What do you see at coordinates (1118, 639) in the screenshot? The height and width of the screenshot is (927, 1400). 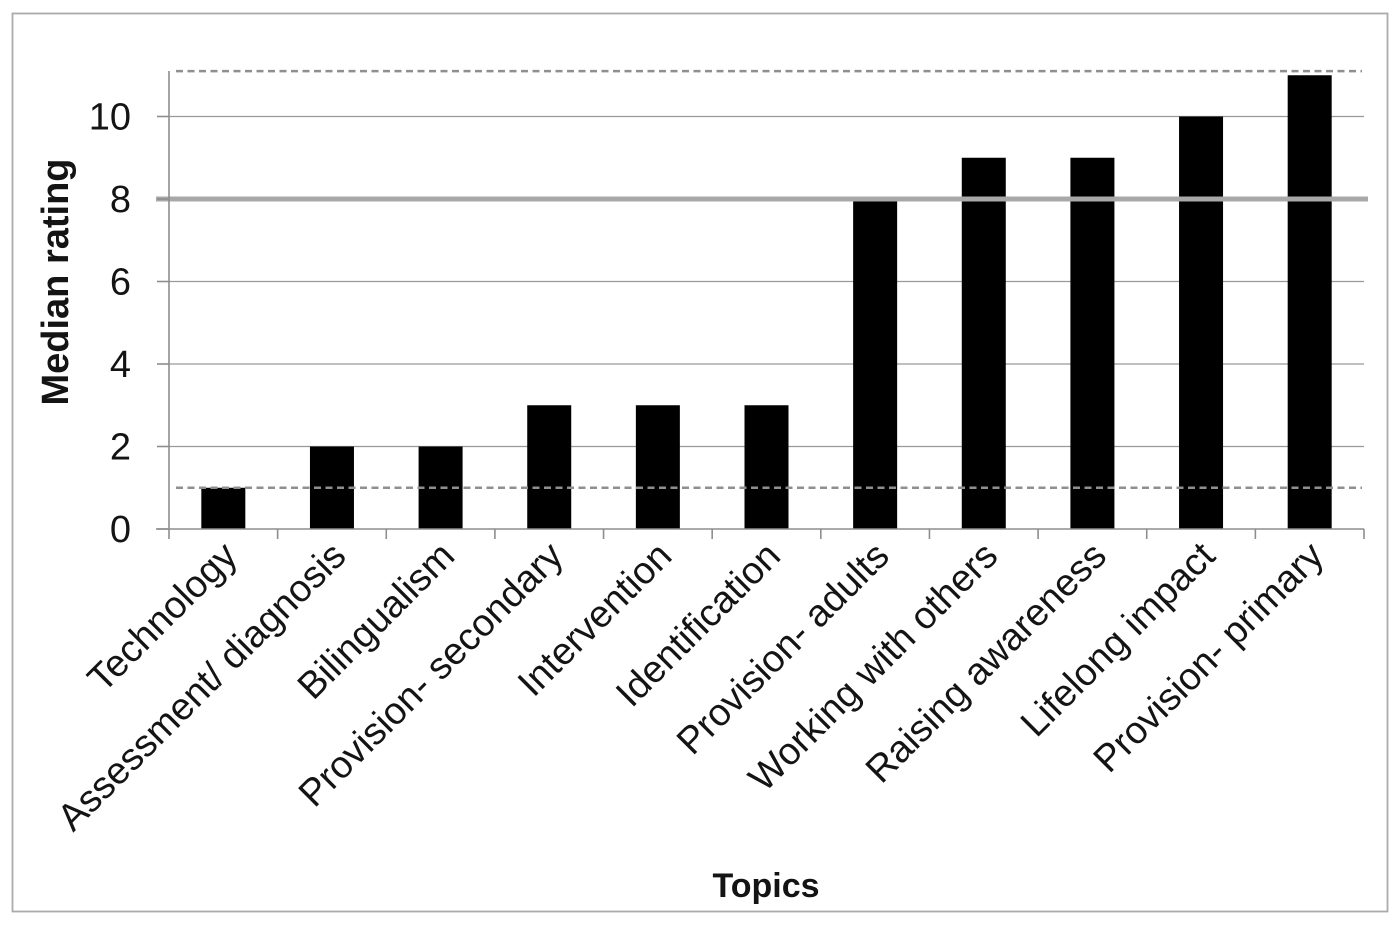 I see `category-label: Lifelong impact` at bounding box center [1118, 639].